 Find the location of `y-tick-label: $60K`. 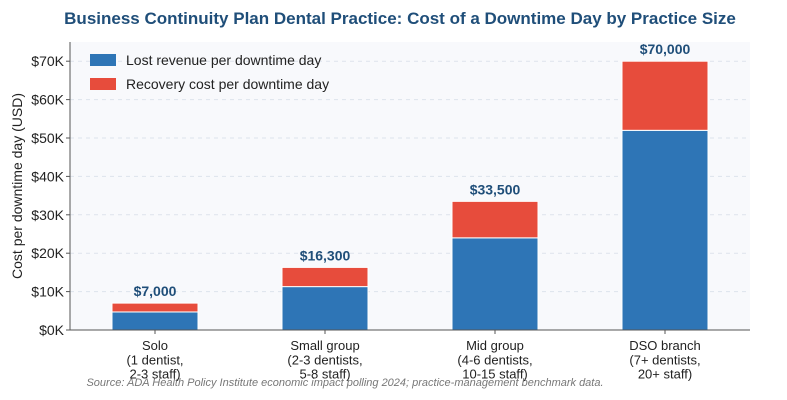

y-tick-label: $60K is located at coordinates (47, 100).